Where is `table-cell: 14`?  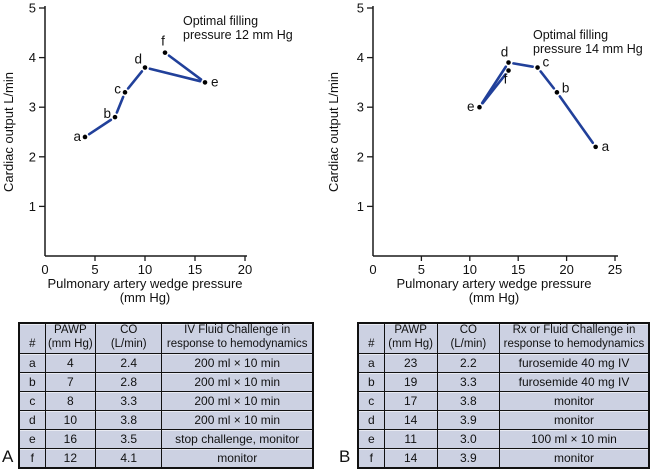
table-cell: 14 is located at coordinates (410, 458).